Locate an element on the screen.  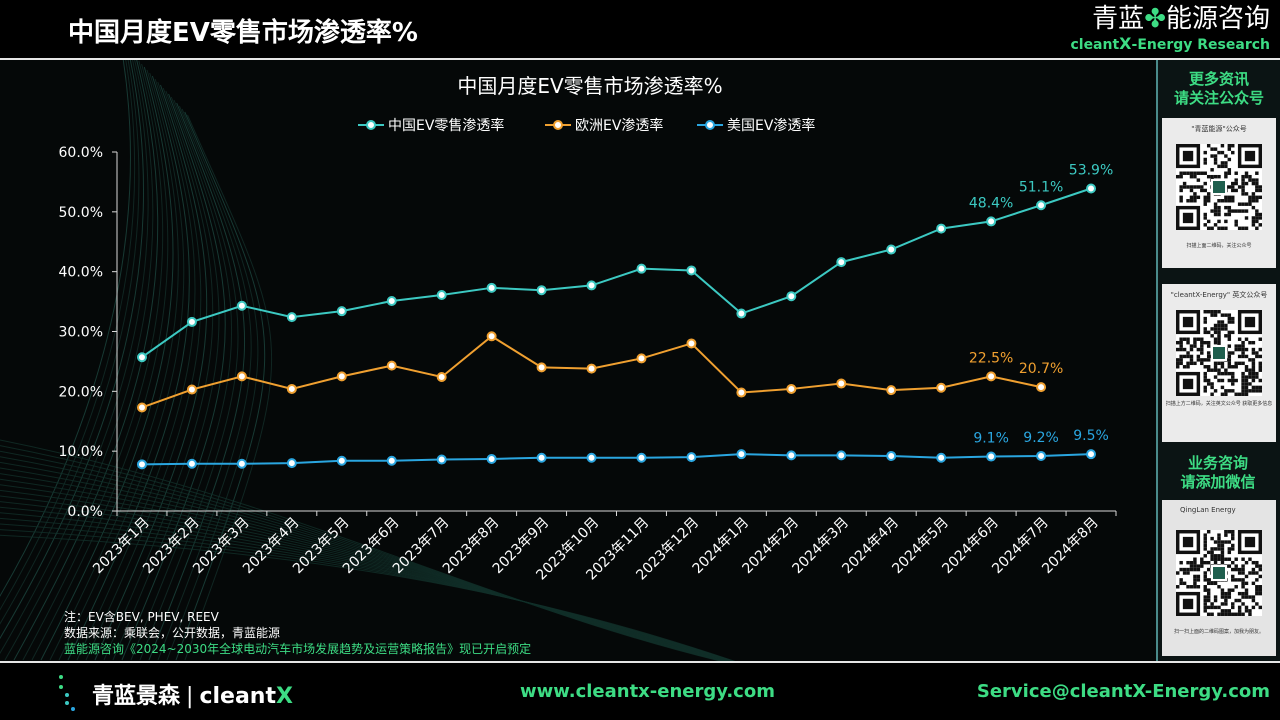
data-label: 48.4% is located at coordinates (991, 203).